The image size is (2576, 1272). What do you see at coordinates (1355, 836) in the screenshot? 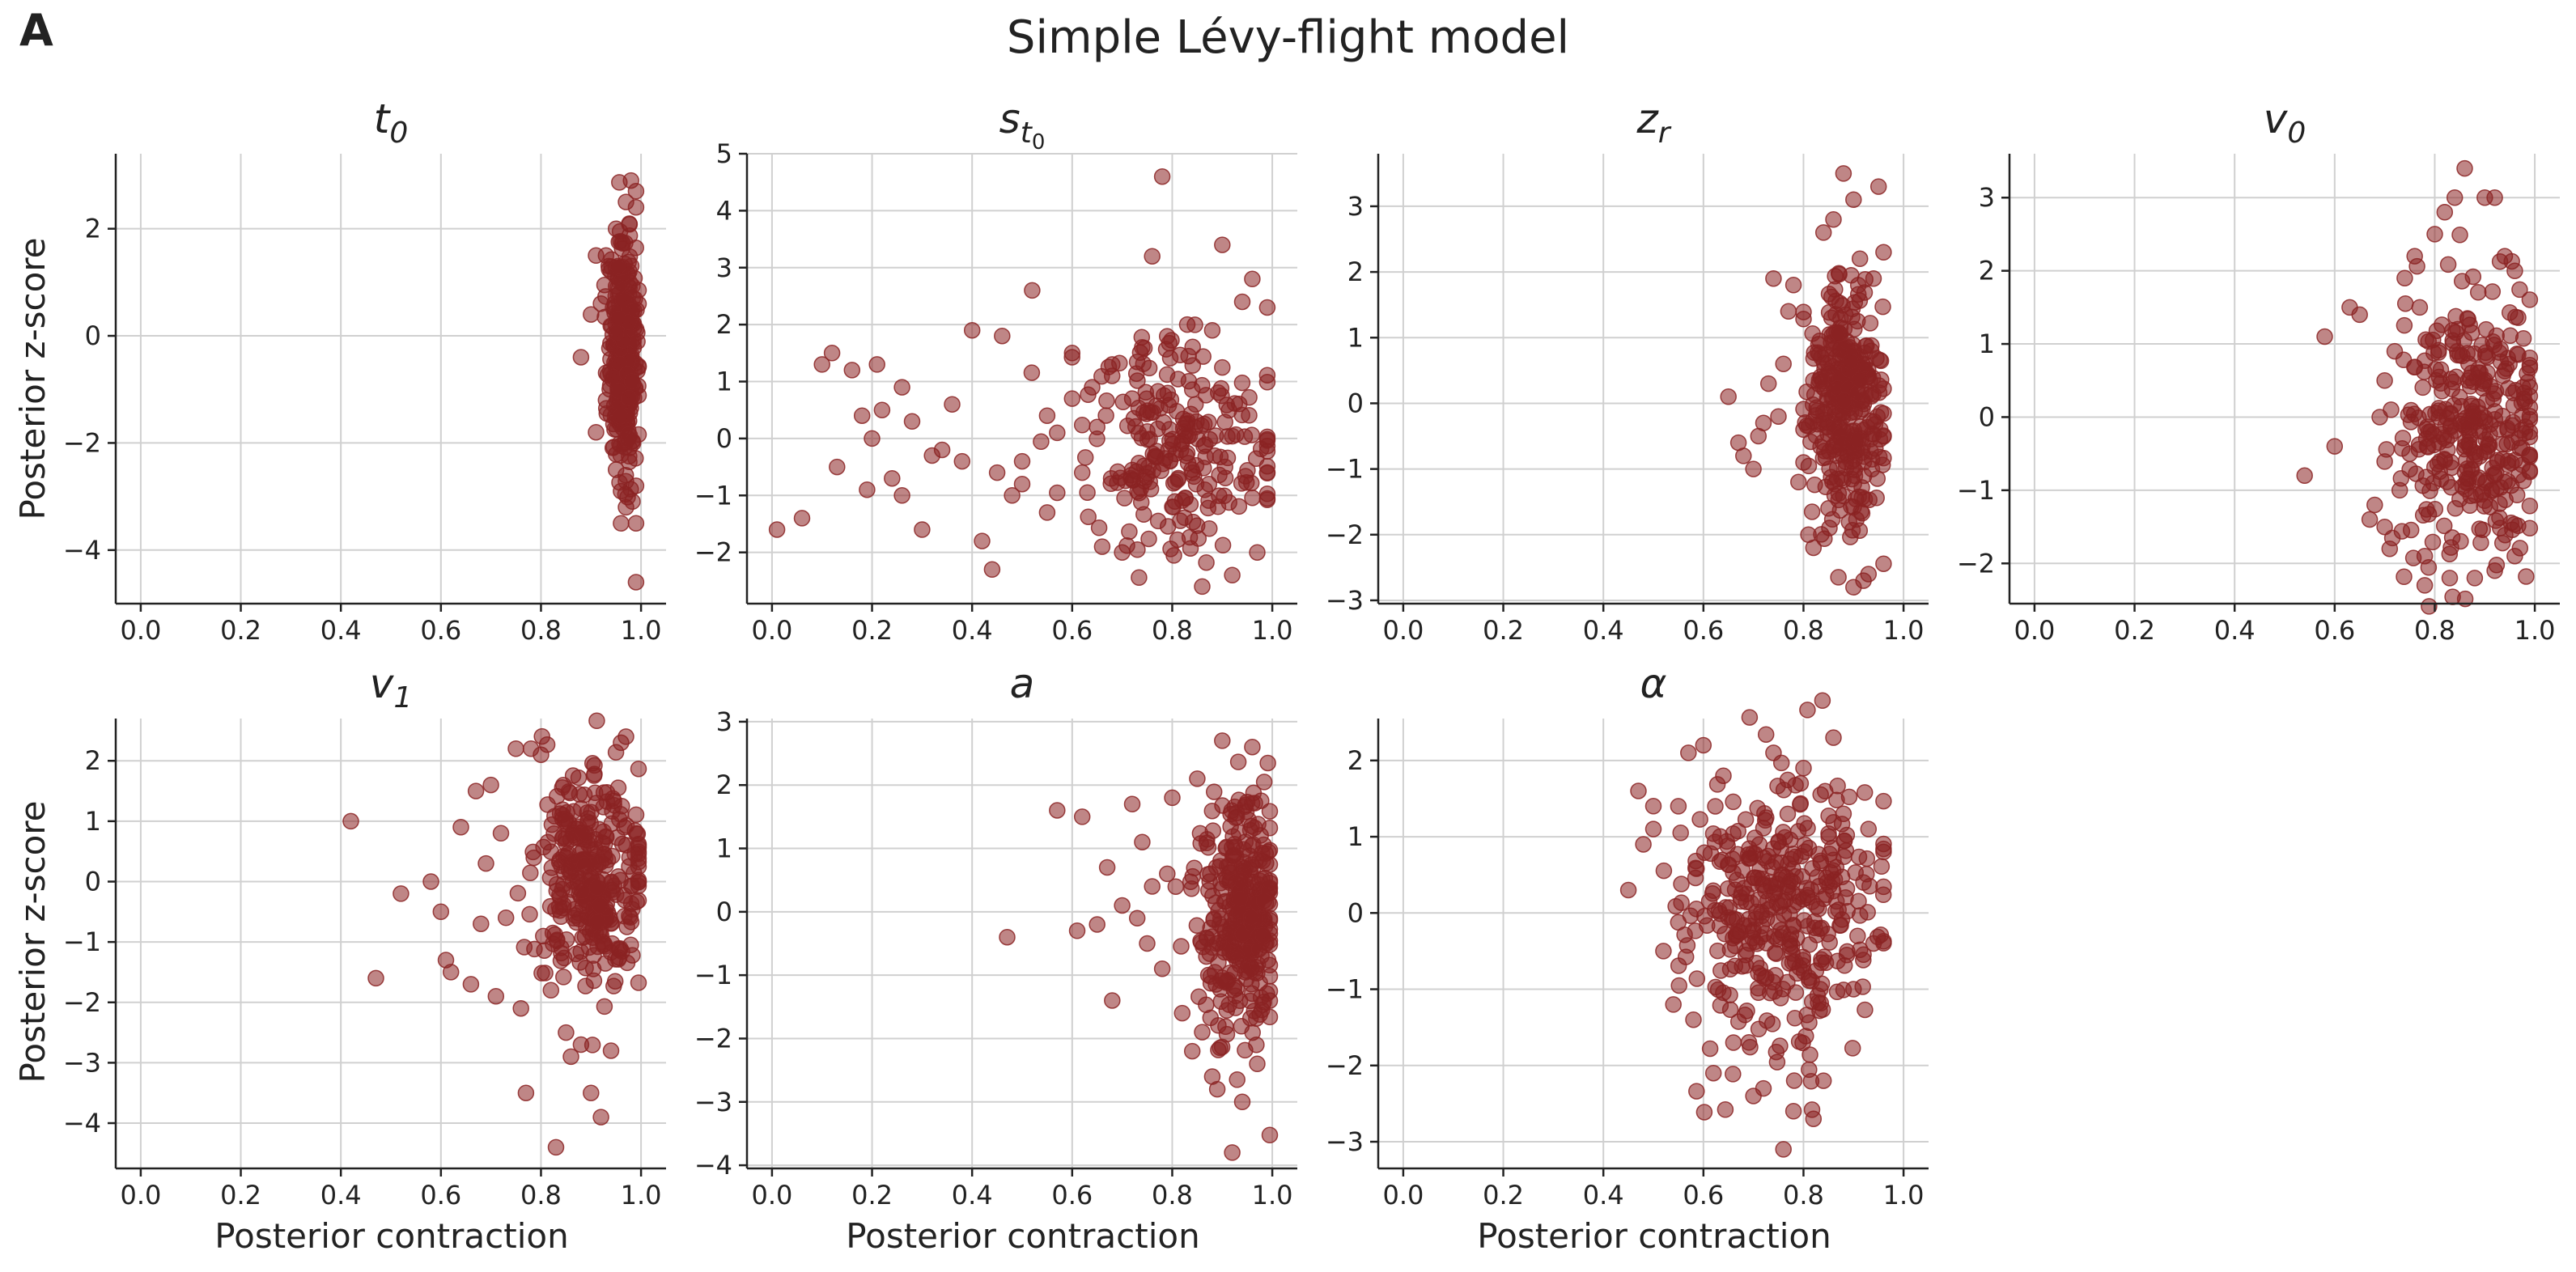
I see `y-tick-label: 1` at bounding box center [1355, 836].